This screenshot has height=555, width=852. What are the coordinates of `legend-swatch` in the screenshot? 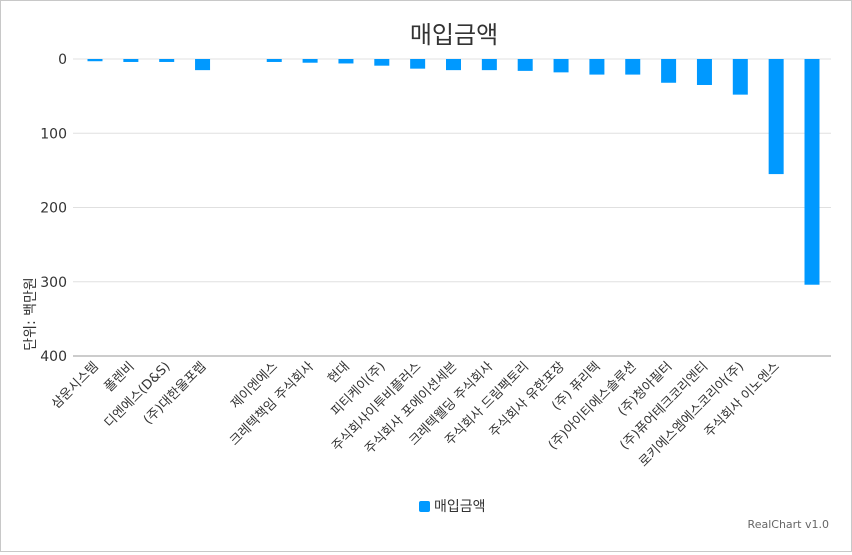 It's located at (424, 506).